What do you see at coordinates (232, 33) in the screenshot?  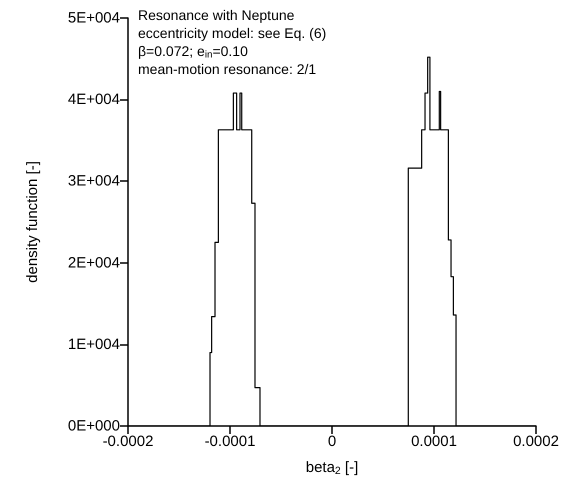 I see `annotation: eccentricity model: see Eq. (6)` at bounding box center [232, 33].